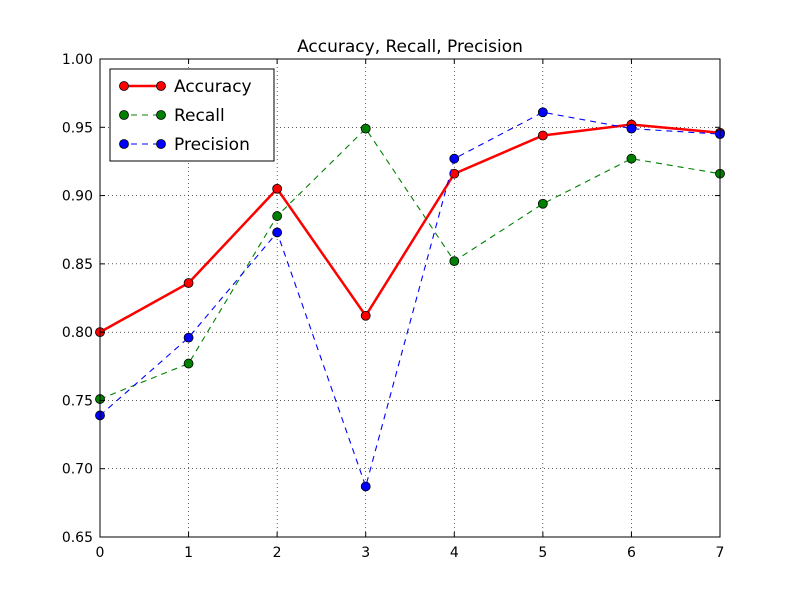  What do you see at coordinates (720, 553) in the screenshot?
I see `x-tick-label: 7` at bounding box center [720, 553].